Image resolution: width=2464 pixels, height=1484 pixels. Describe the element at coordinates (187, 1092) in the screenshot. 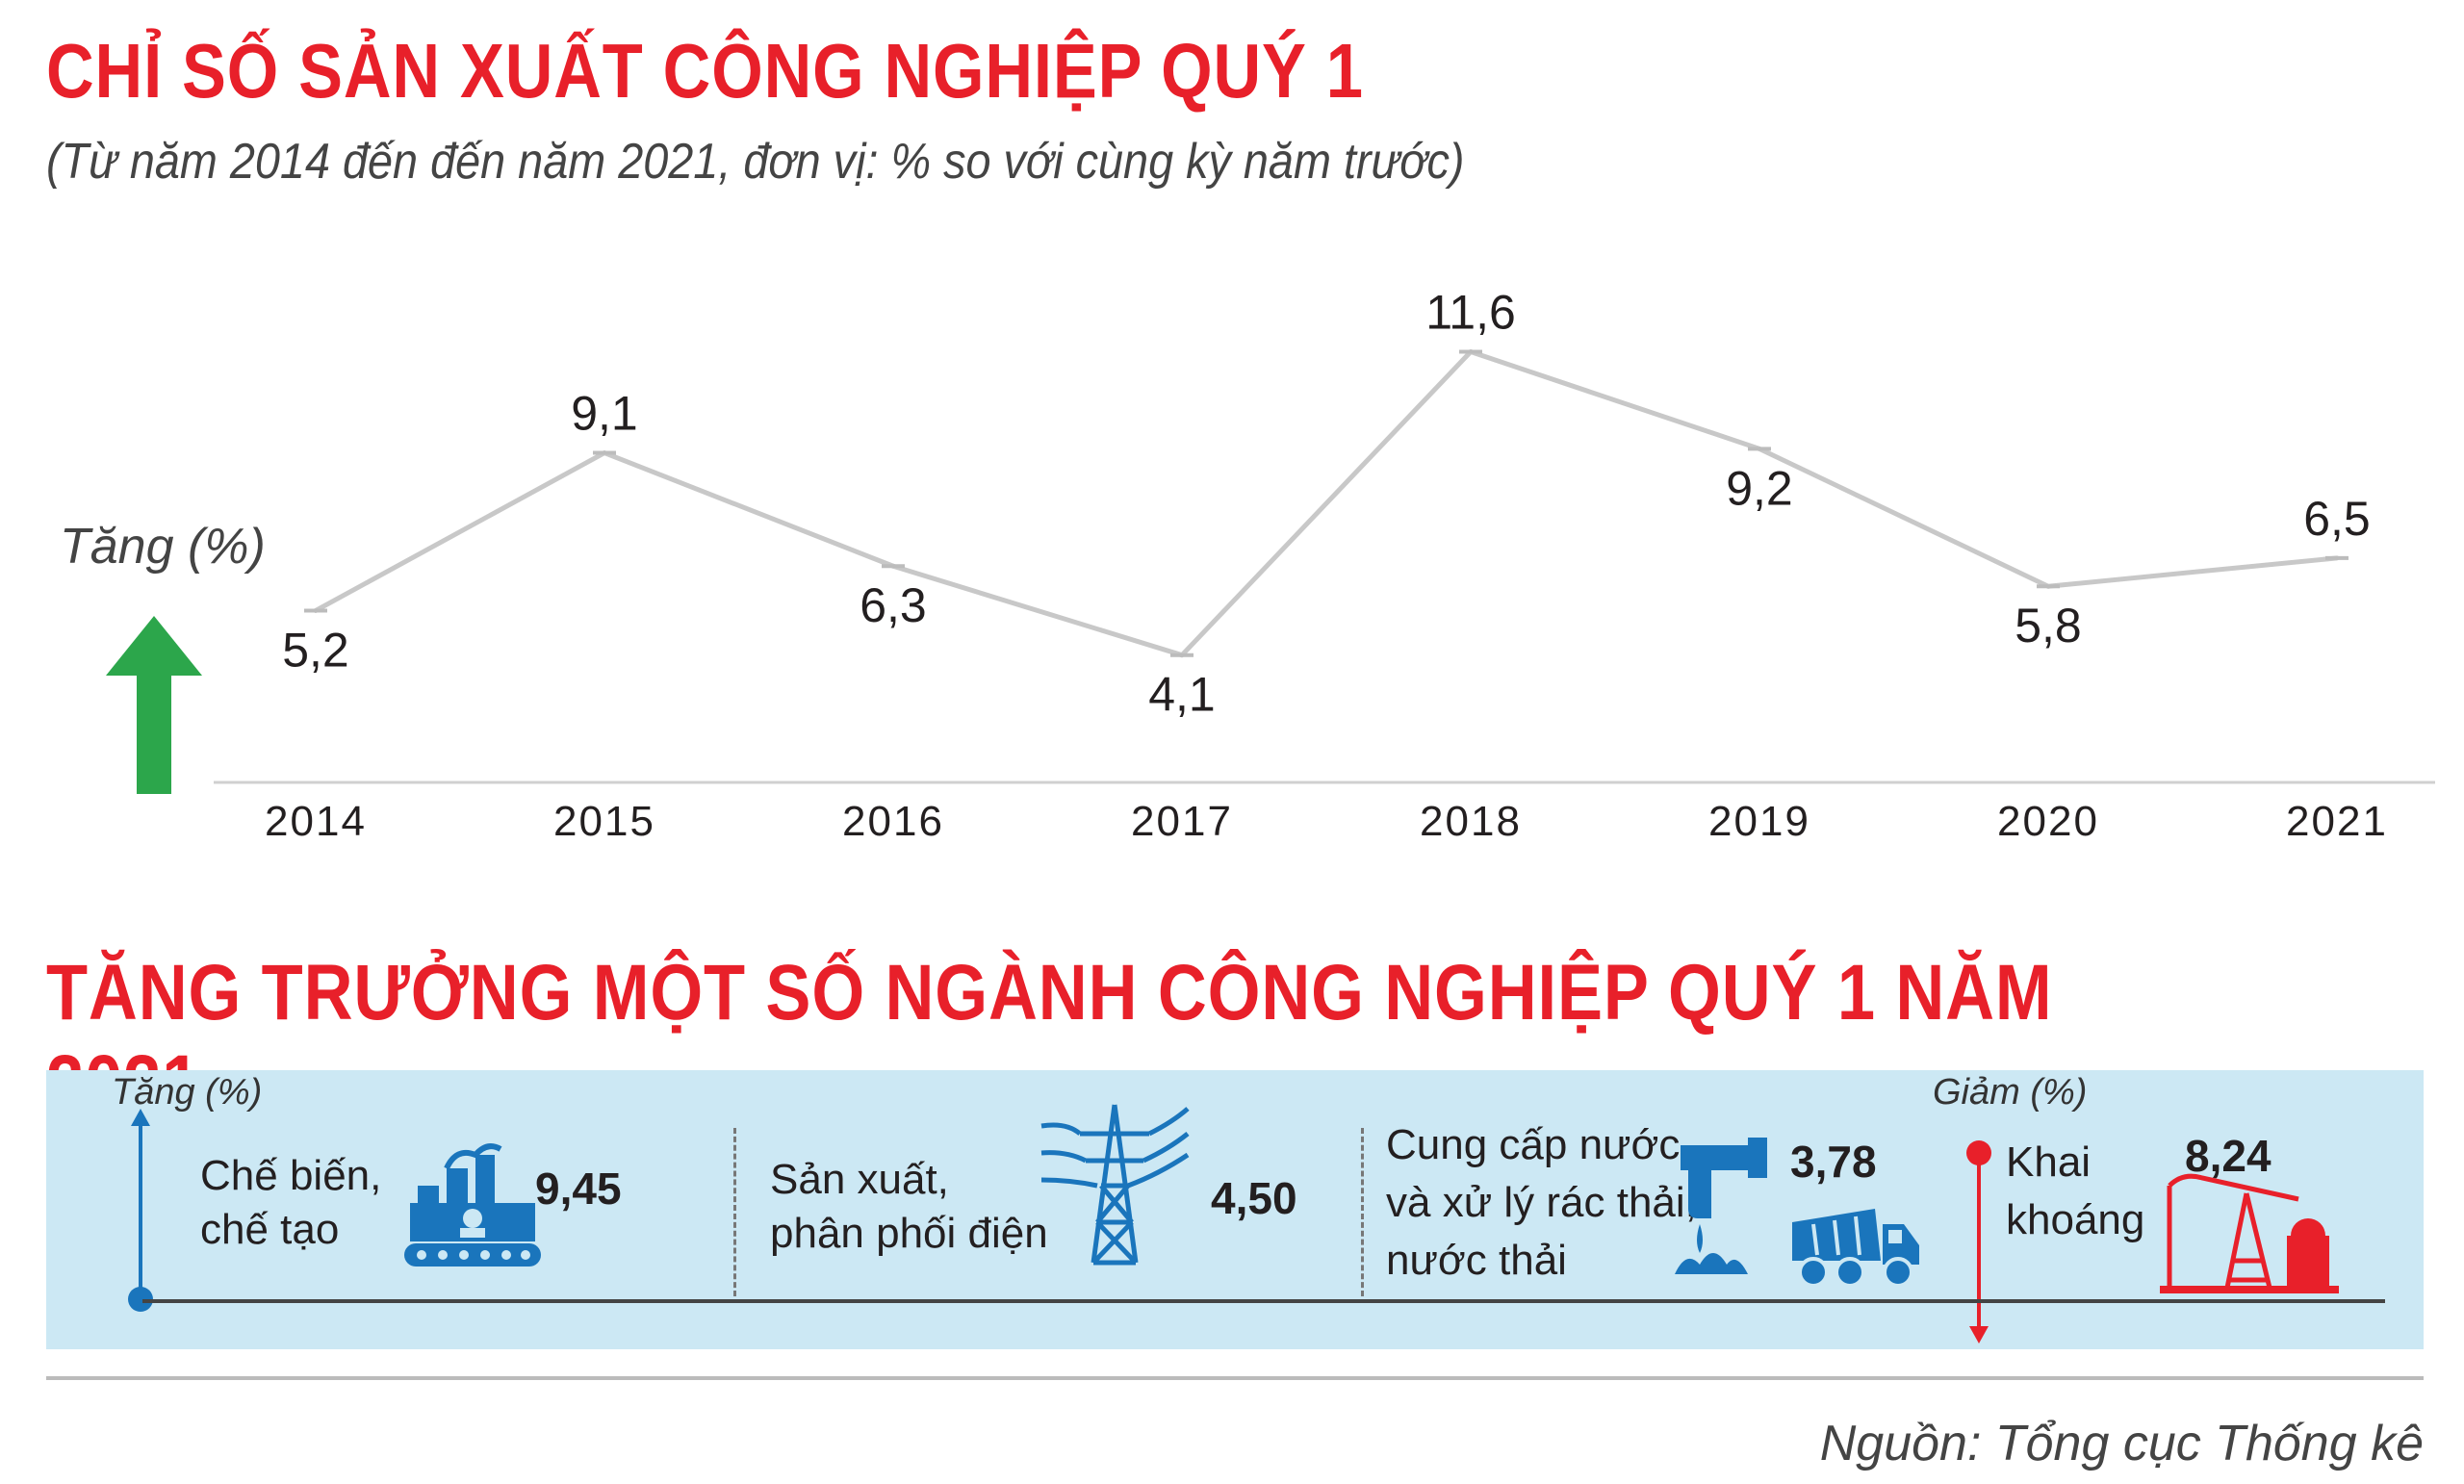

I see `up-axis-label: Tăng (%)` at that location.